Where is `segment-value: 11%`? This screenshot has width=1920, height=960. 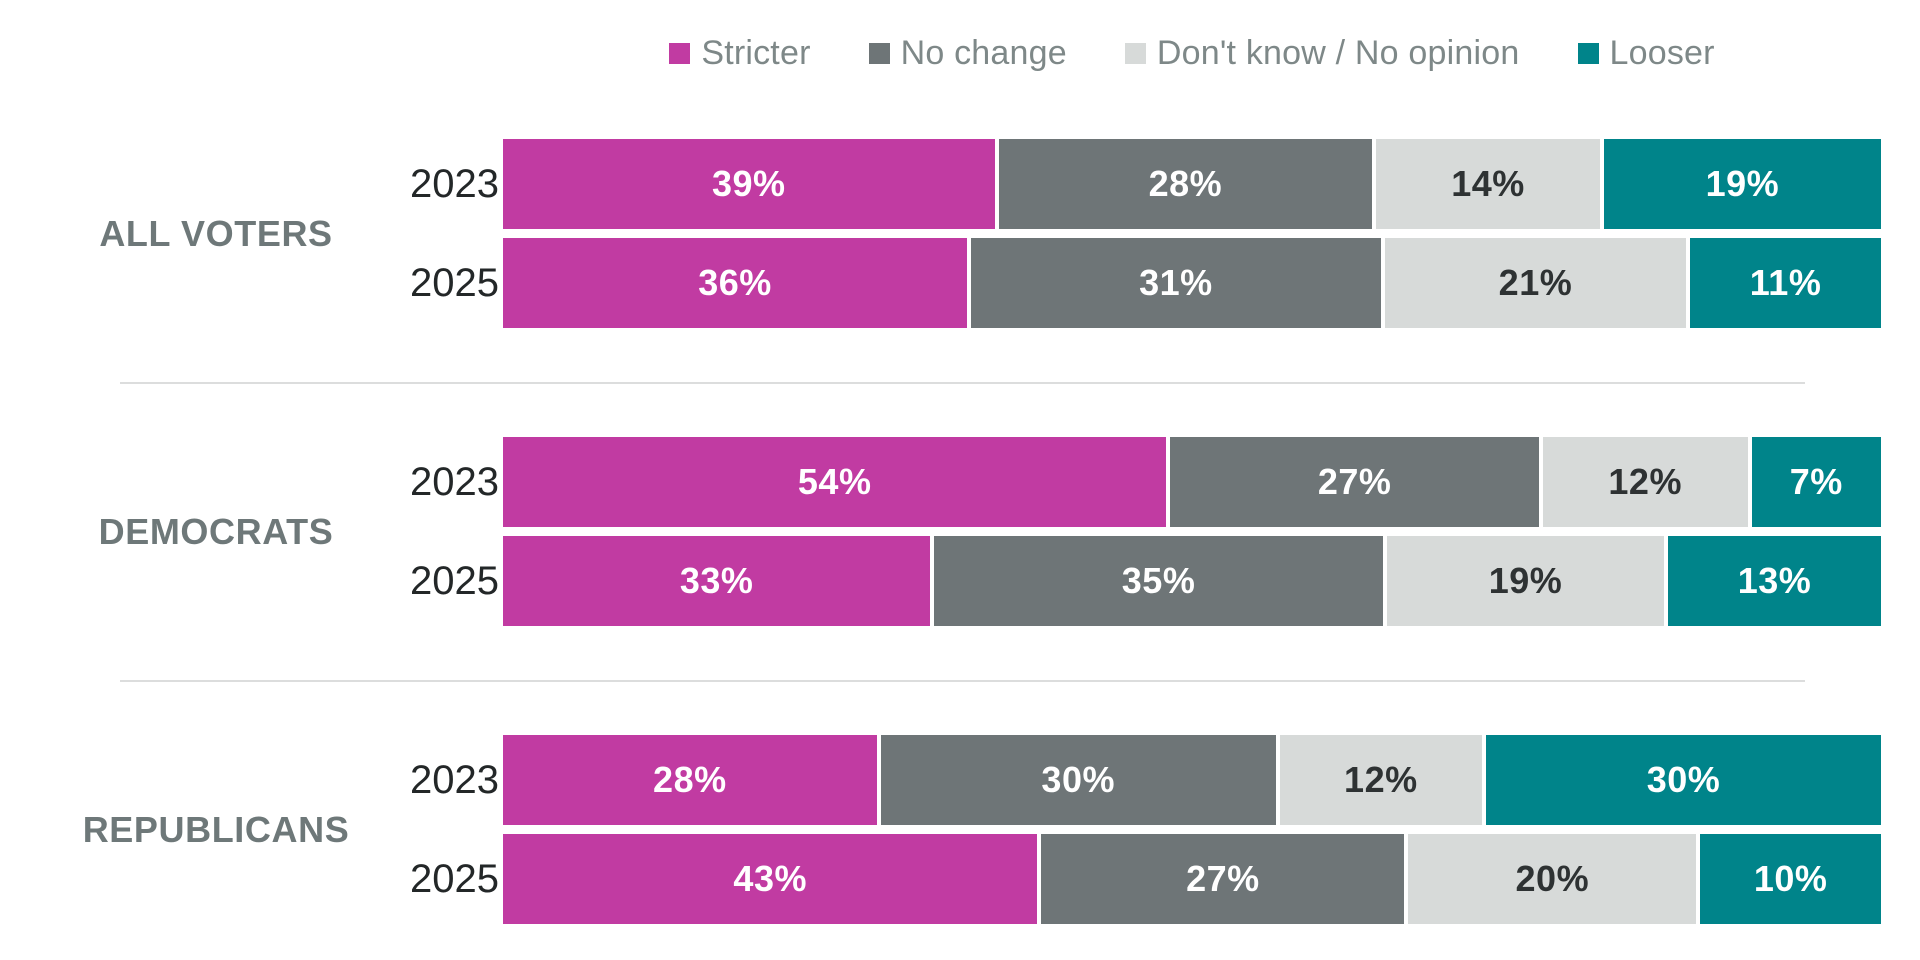 segment-value: 11% is located at coordinates (1785, 282).